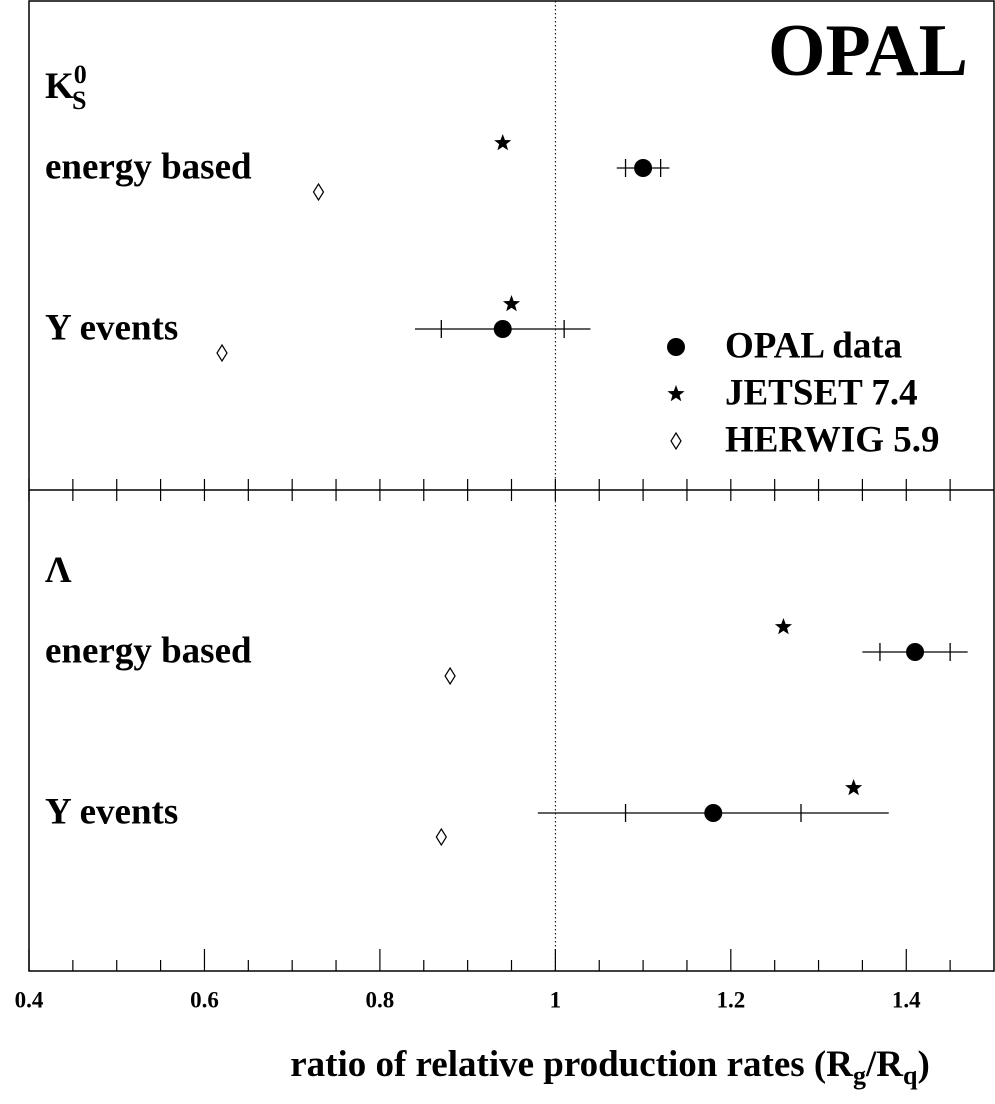 The image size is (995, 1104). What do you see at coordinates (59, 86) in the screenshot?
I see `panel-label-main: K` at bounding box center [59, 86].